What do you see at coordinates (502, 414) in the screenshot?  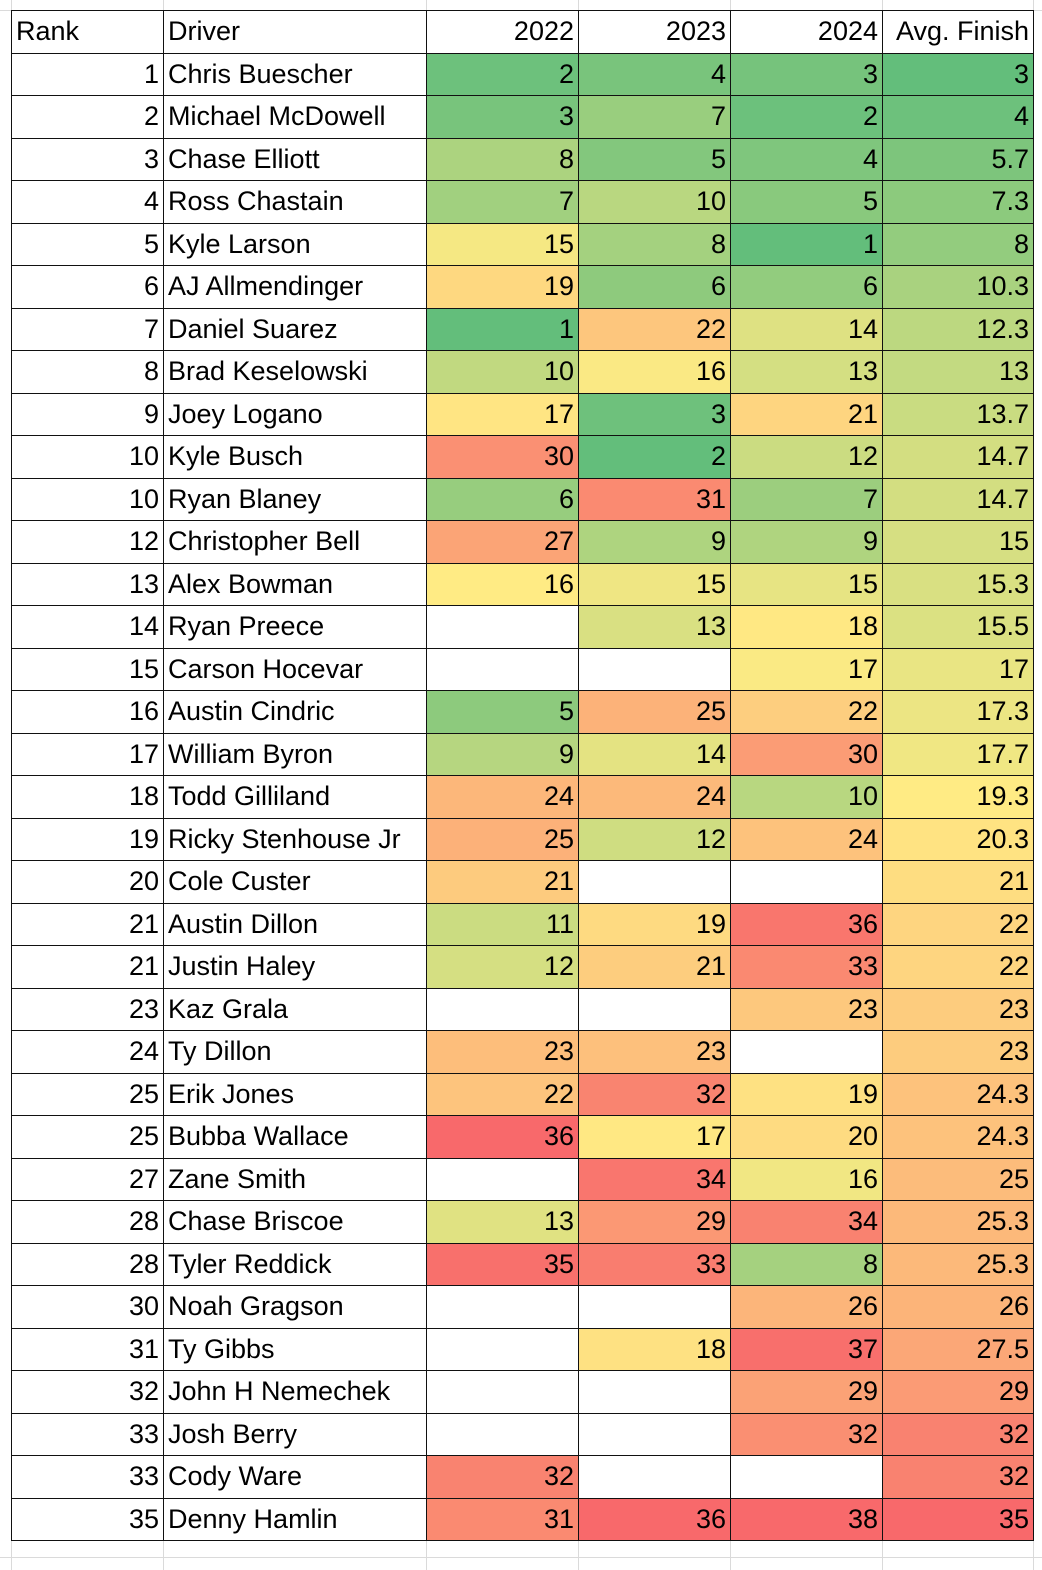 I see `cell-2022: 17` at bounding box center [502, 414].